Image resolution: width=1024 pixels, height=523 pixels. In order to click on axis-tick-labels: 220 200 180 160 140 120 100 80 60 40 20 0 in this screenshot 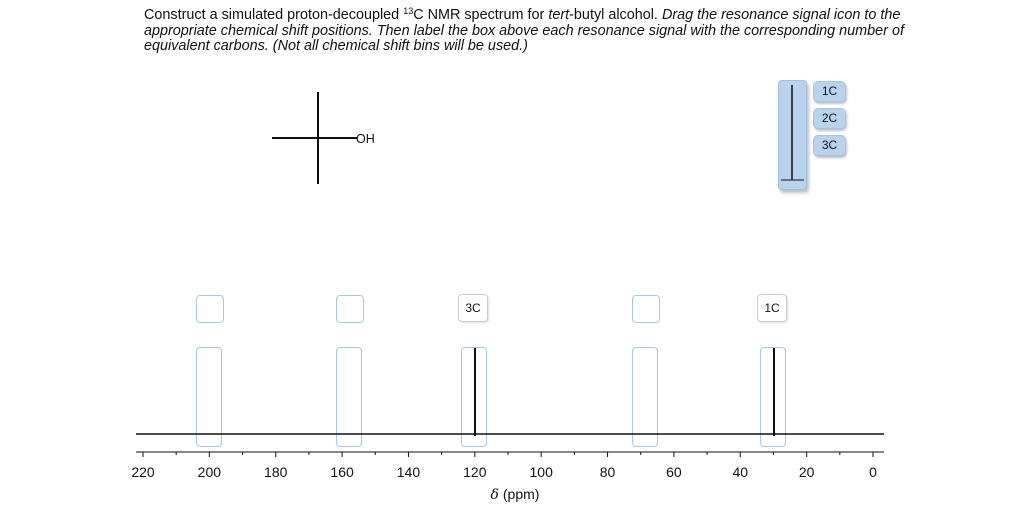, I will do `click(504, 472)`.